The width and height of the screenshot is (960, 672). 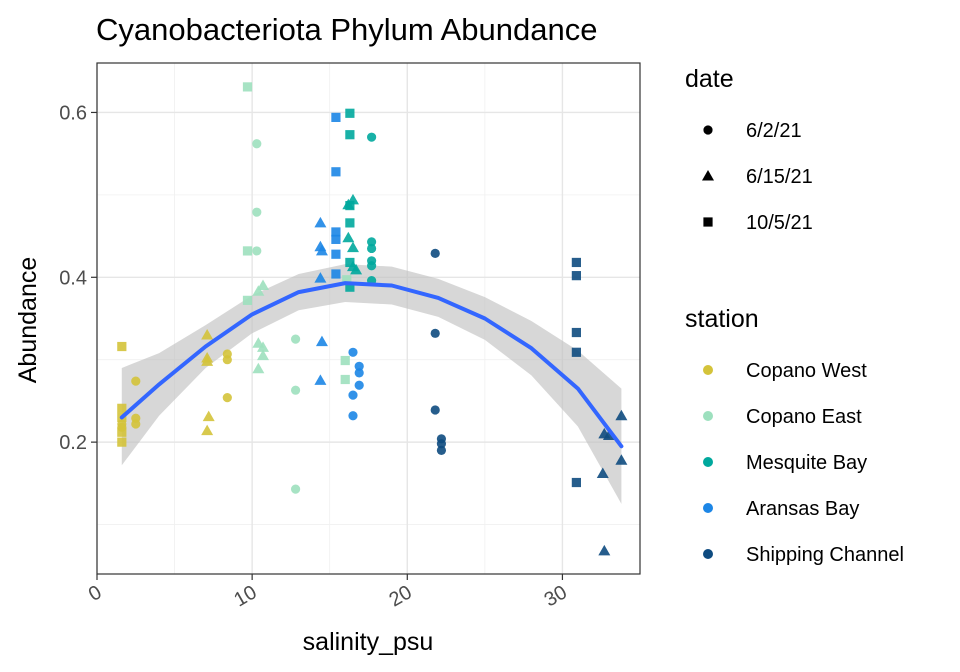 What do you see at coordinates (556, 596) in the screenshot?
I see `x-tick-label: 30` at bounding box center [556, 596].